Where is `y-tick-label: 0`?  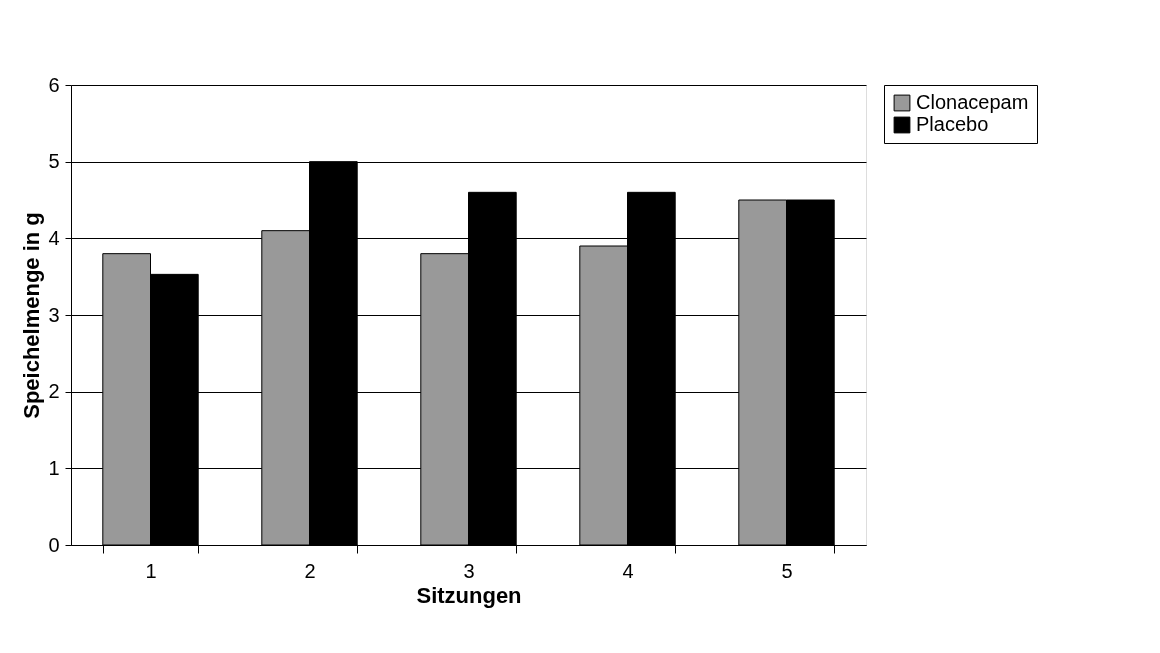 y-tick-label: 0 is located at coordinates (54, 544).